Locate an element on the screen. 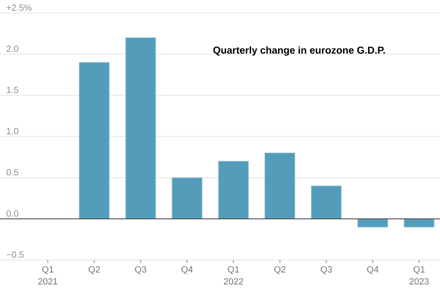  y-tick-label: 1.0 is located at coordinates (12, 131).